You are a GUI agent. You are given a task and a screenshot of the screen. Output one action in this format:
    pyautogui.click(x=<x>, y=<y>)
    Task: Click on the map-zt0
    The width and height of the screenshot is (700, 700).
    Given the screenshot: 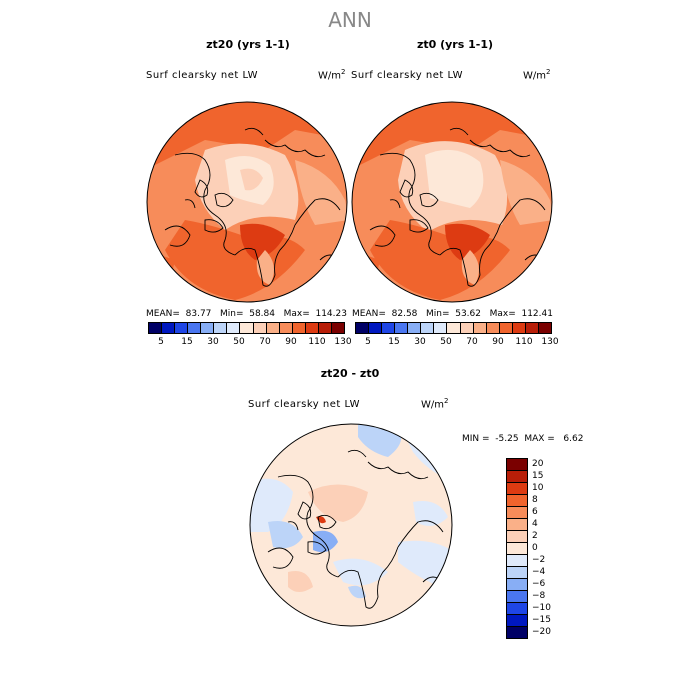 What is the action you would take?
    pyautogui.click(x=452, y=202)
    